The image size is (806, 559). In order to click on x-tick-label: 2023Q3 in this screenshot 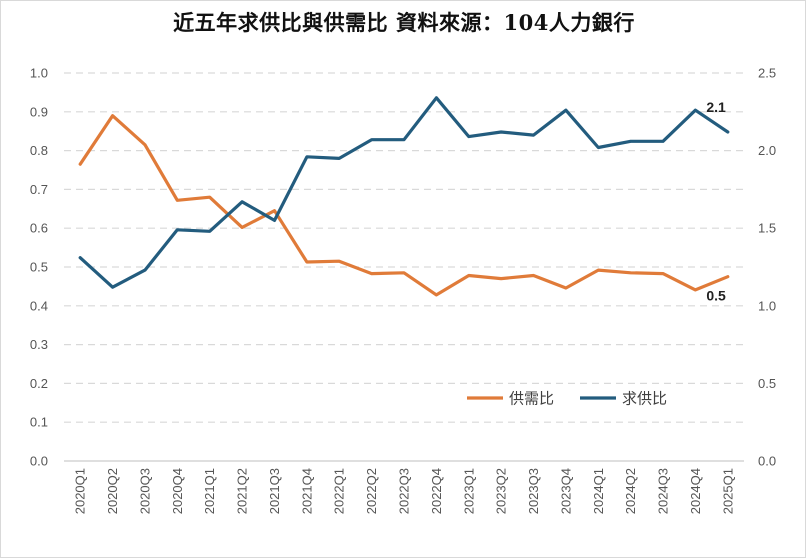, I will do `click(533, 491)`.